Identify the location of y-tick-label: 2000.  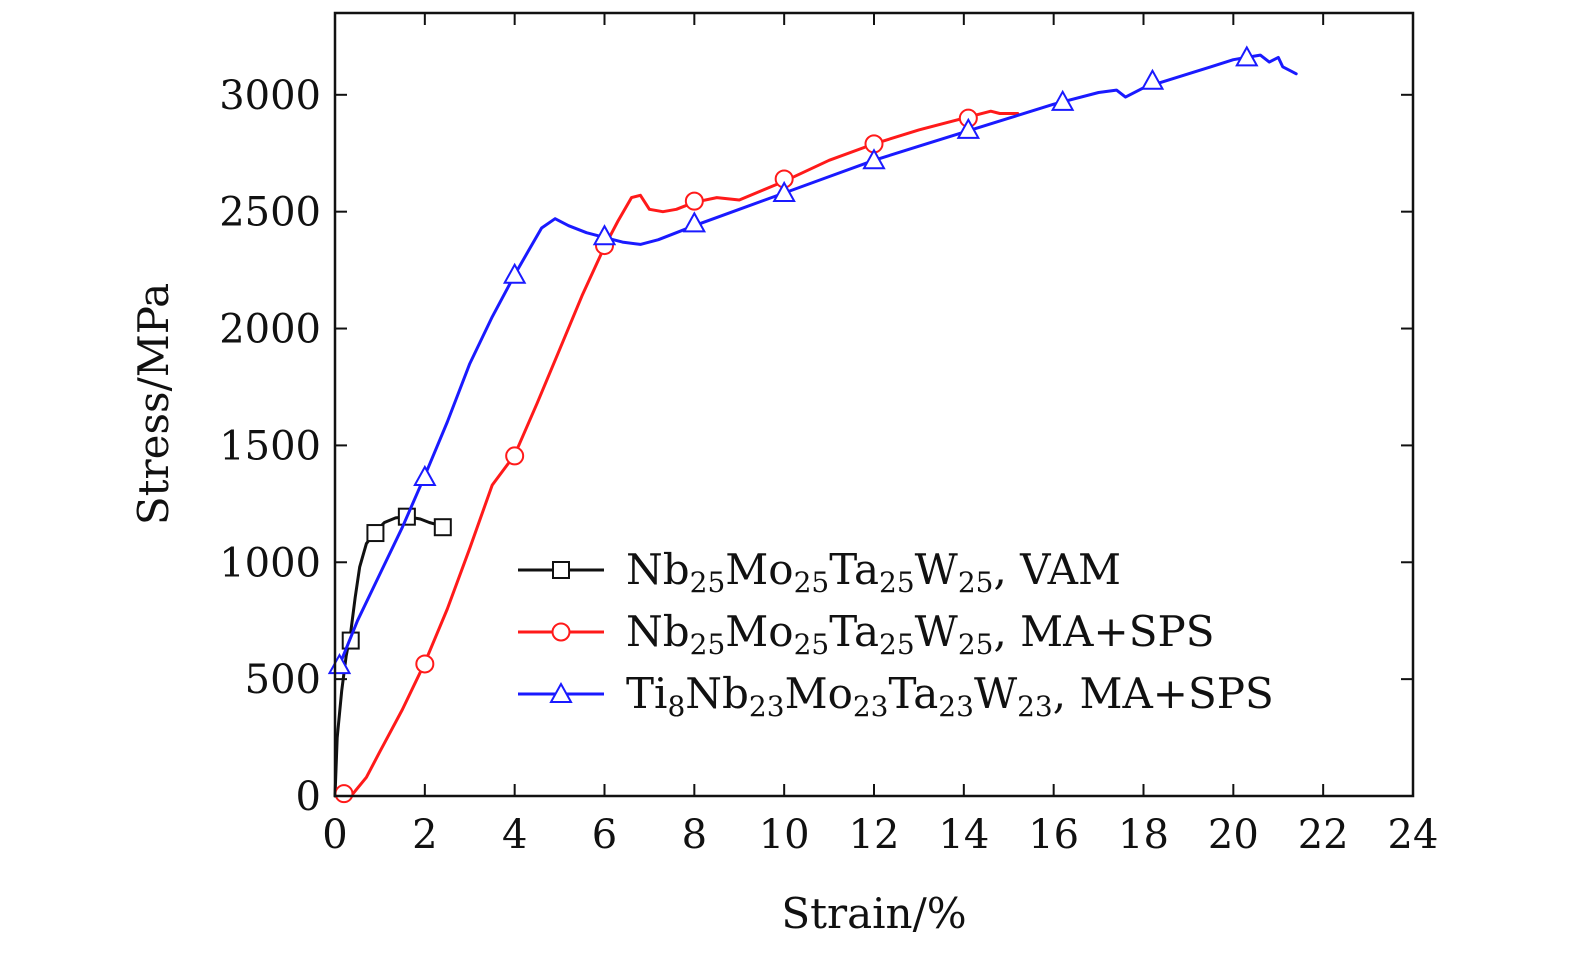
(270, 330).